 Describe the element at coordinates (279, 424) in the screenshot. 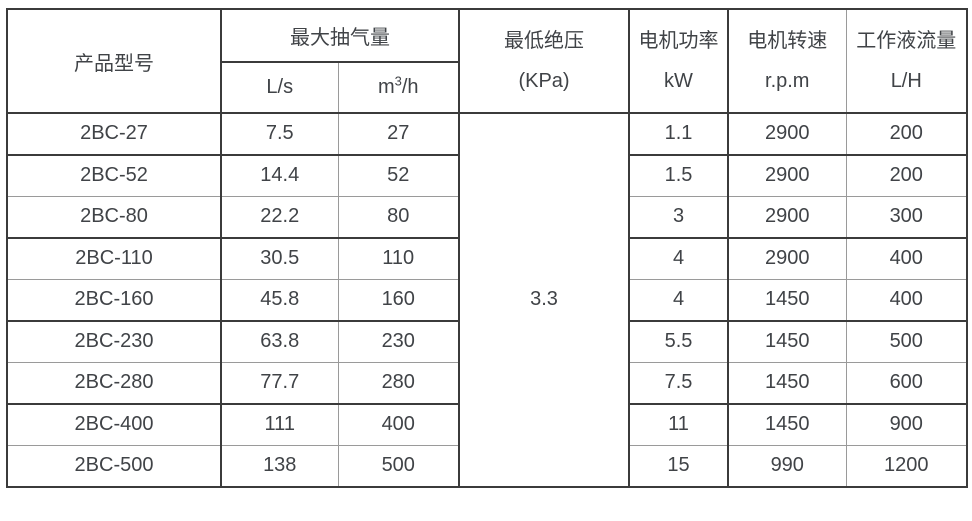

I see `cell-ls: 111` at that location.